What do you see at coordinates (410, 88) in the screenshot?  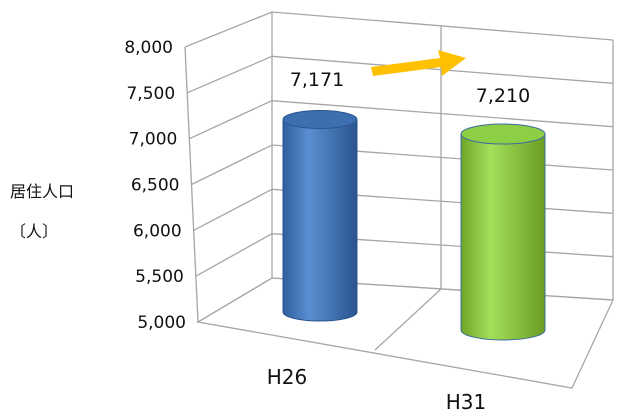 I see `data-labels: 7,171 7,210` at bounding box center [410, 88].